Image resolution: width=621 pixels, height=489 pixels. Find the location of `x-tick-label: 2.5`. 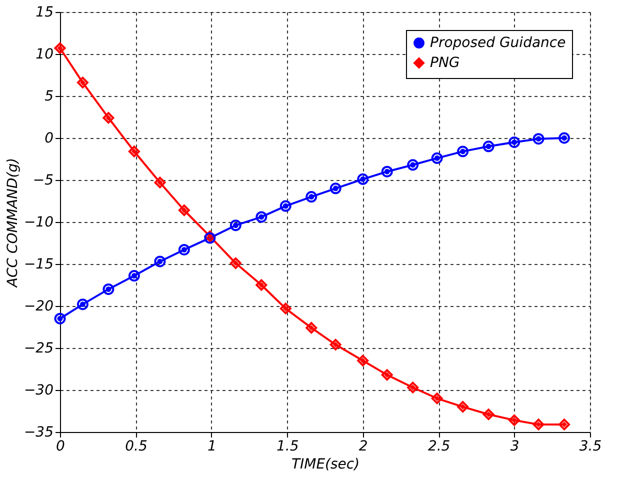

x-tick-label: 2.5 is located at coordinates (439, 446).